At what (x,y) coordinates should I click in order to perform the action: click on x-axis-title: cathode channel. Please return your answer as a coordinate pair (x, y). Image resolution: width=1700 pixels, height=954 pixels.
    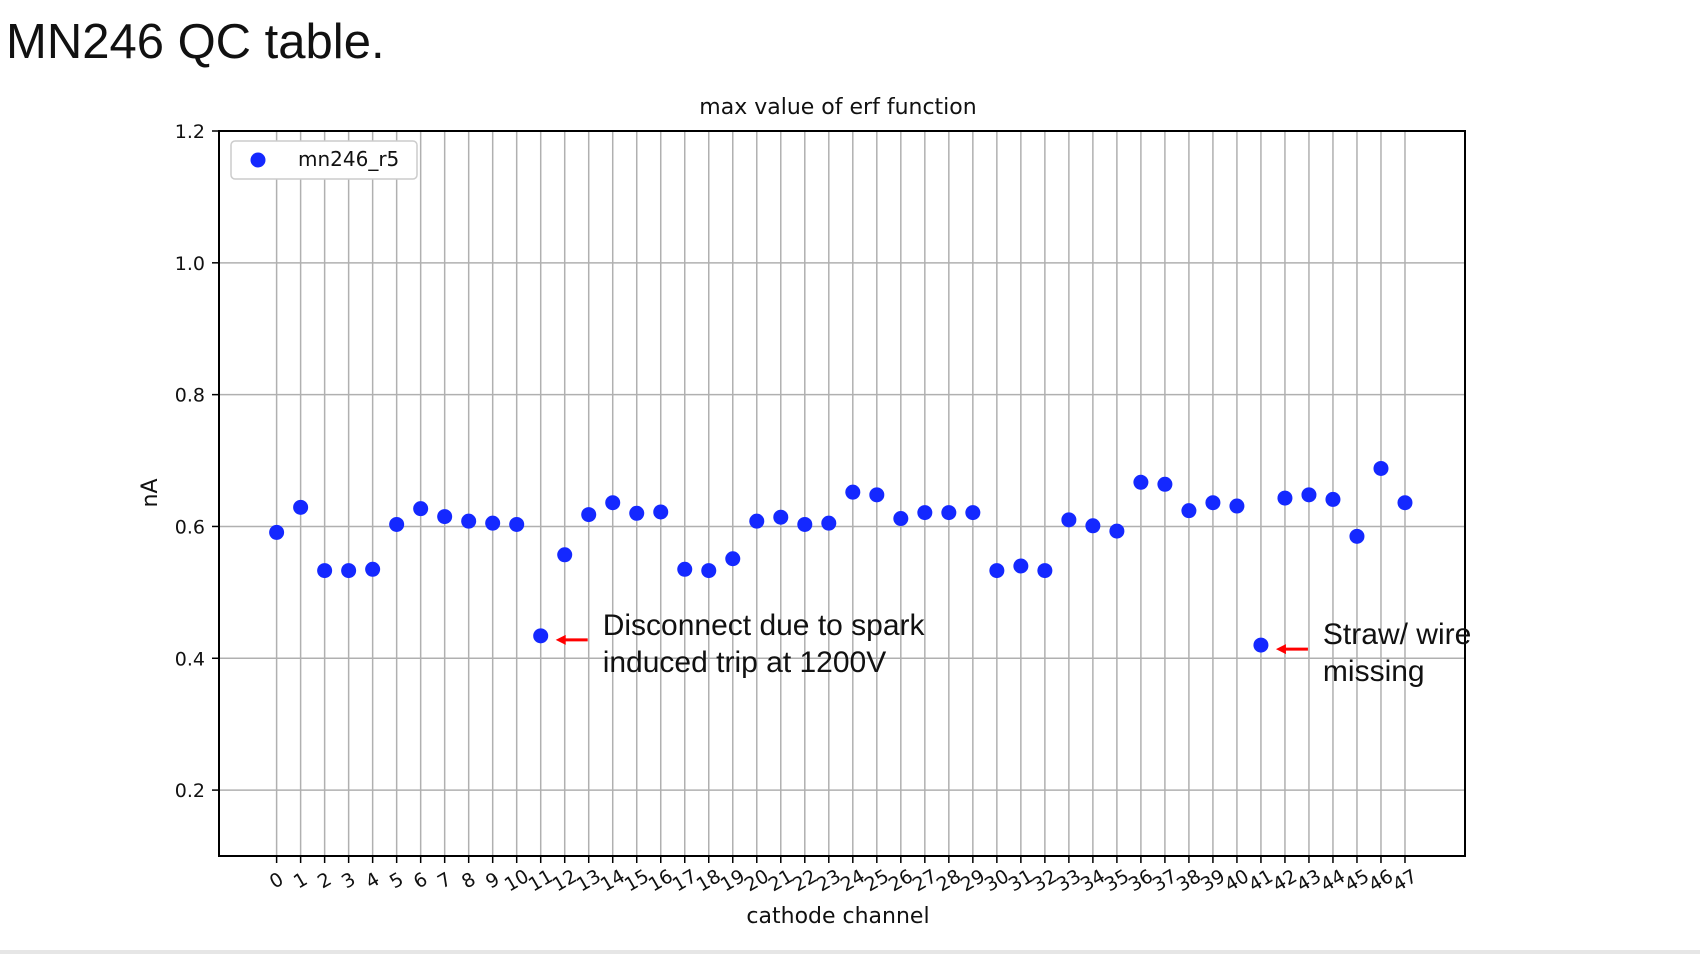
    Looking at the image, I should click on (837, 916).